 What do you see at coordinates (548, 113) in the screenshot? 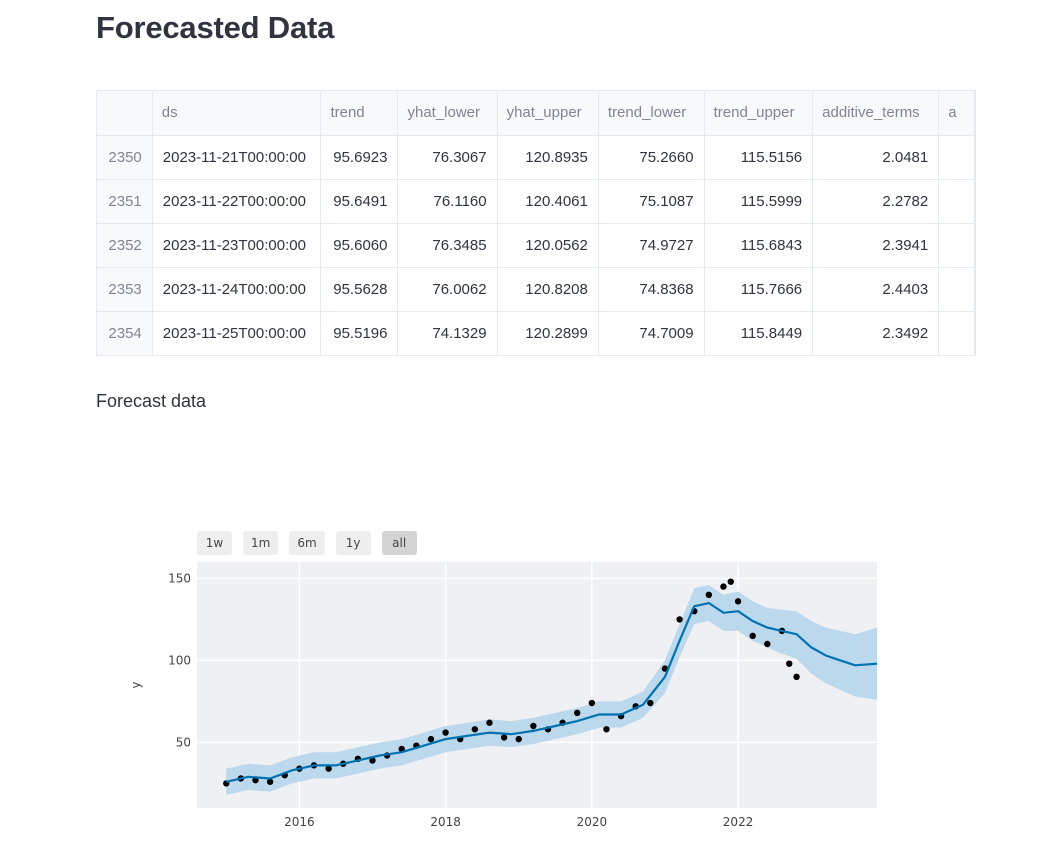
I see `column-header-yhat-upper: yhat_upper` at bounding box center [548, 113].